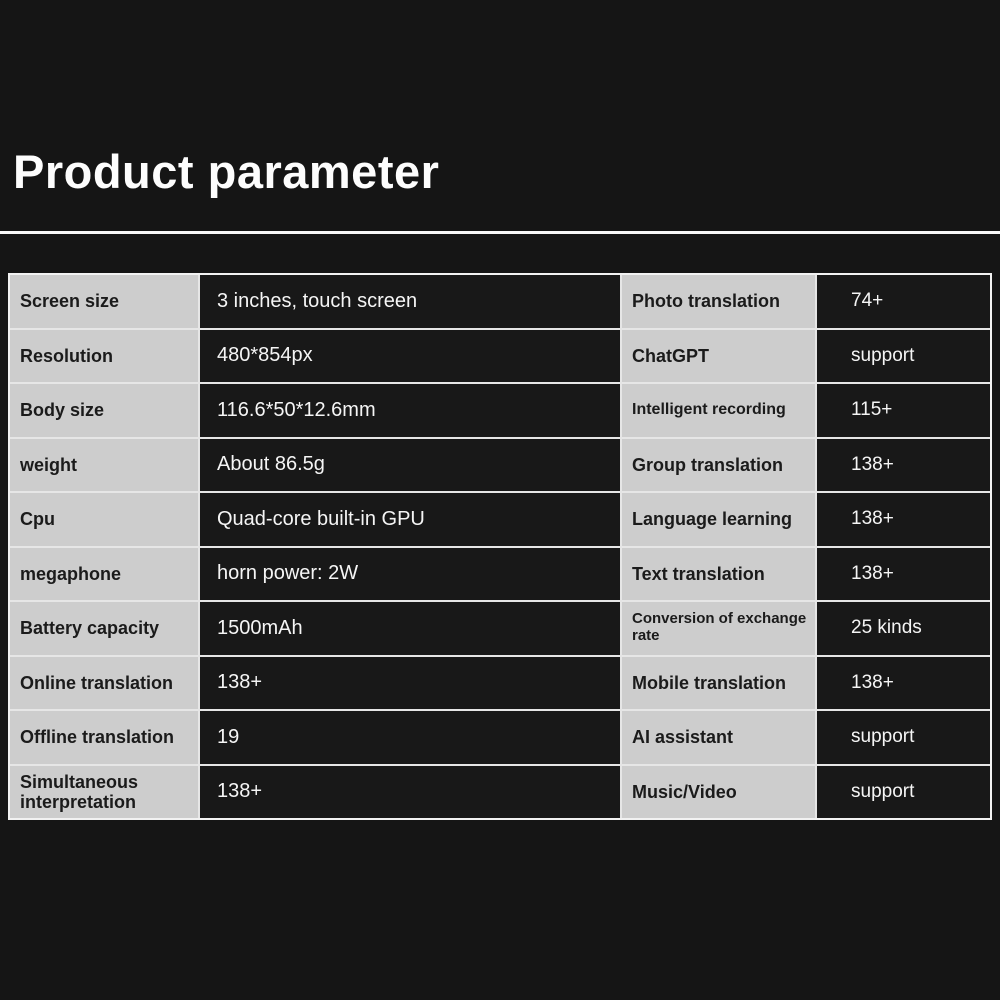  Describe the element at coordinates (104, 410) in the screenshot. I see `spec-label-left: Body size` at that location.